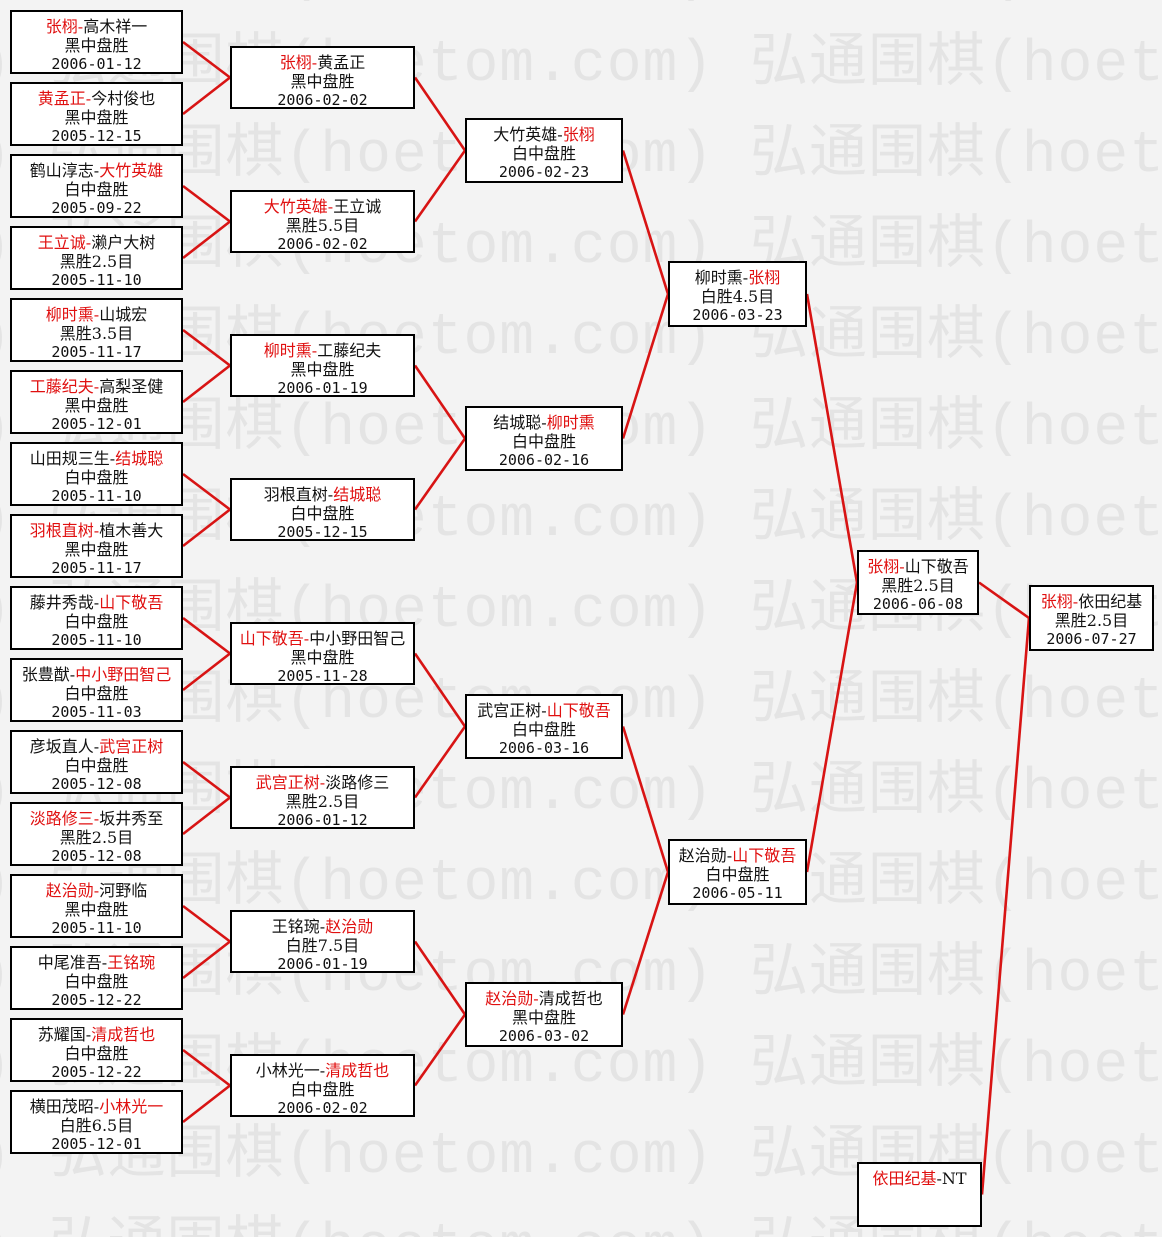  I want to click on player-2-winner: 小林光一, so click(131, 1106).